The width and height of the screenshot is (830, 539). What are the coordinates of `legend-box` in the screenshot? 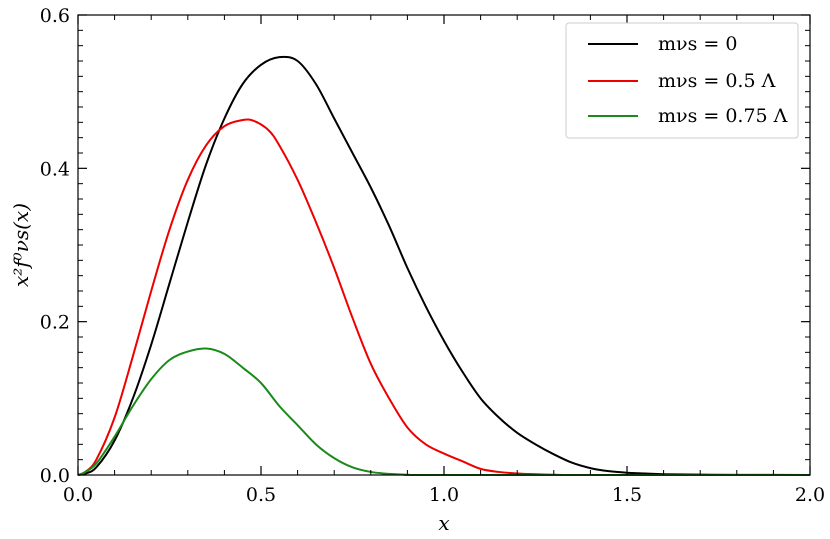 It's located at (682, 80).